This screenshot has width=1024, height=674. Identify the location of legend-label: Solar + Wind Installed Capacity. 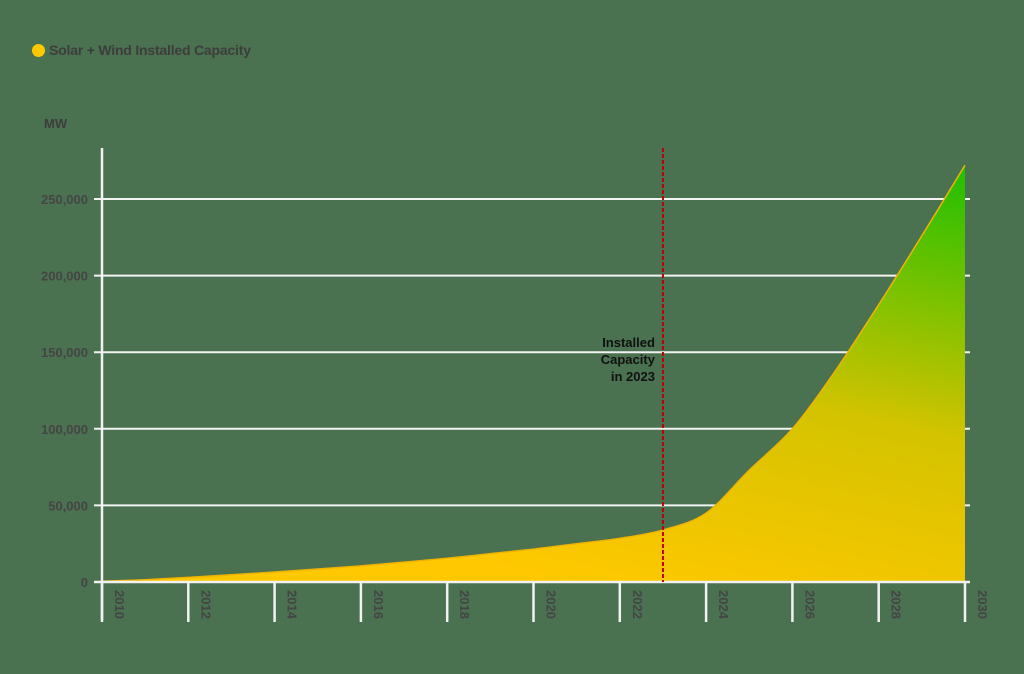
(150, 50).